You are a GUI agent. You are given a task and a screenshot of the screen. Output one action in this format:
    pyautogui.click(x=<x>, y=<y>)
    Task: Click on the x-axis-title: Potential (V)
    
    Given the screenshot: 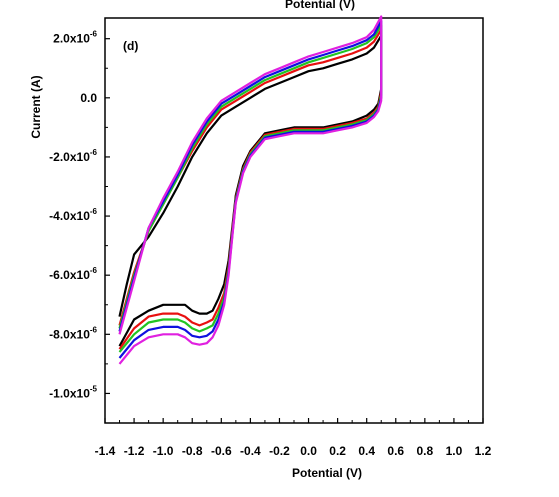 What is the action you would take?
    pyautogui.click(x=327, y=473)
    